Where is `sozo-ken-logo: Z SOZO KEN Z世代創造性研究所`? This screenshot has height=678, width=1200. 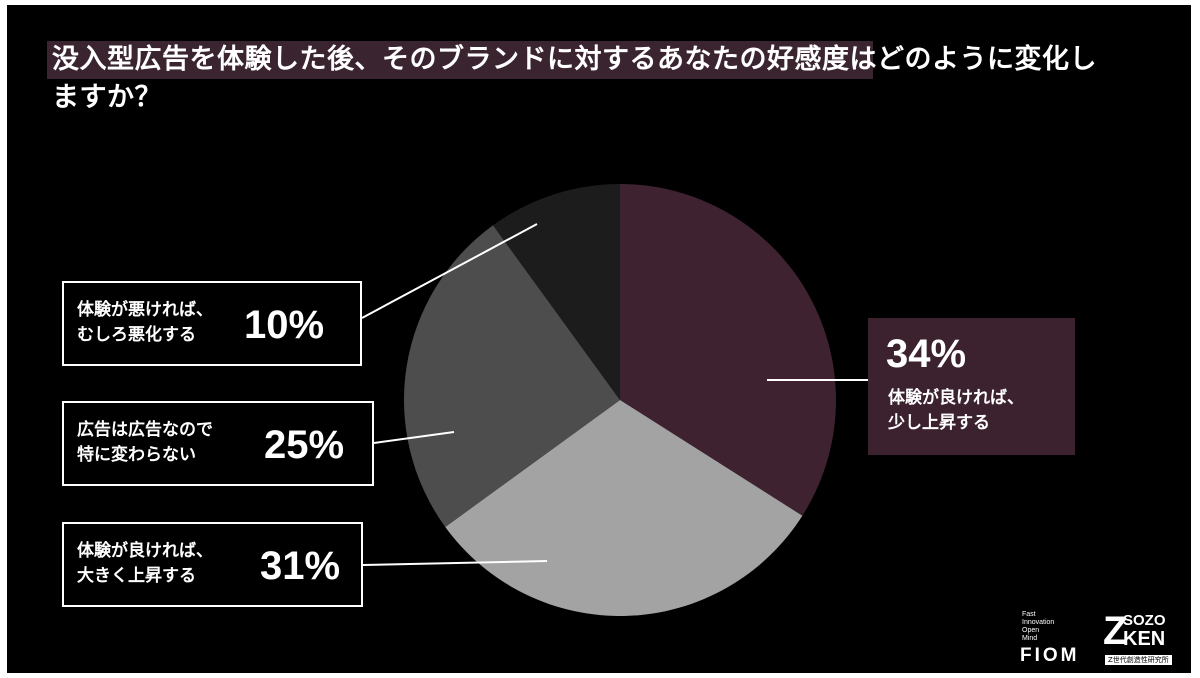 sozo-ken-logo: Z SOZO KEN Z世代創造性研究所 is located at coordinates (1143, 640).